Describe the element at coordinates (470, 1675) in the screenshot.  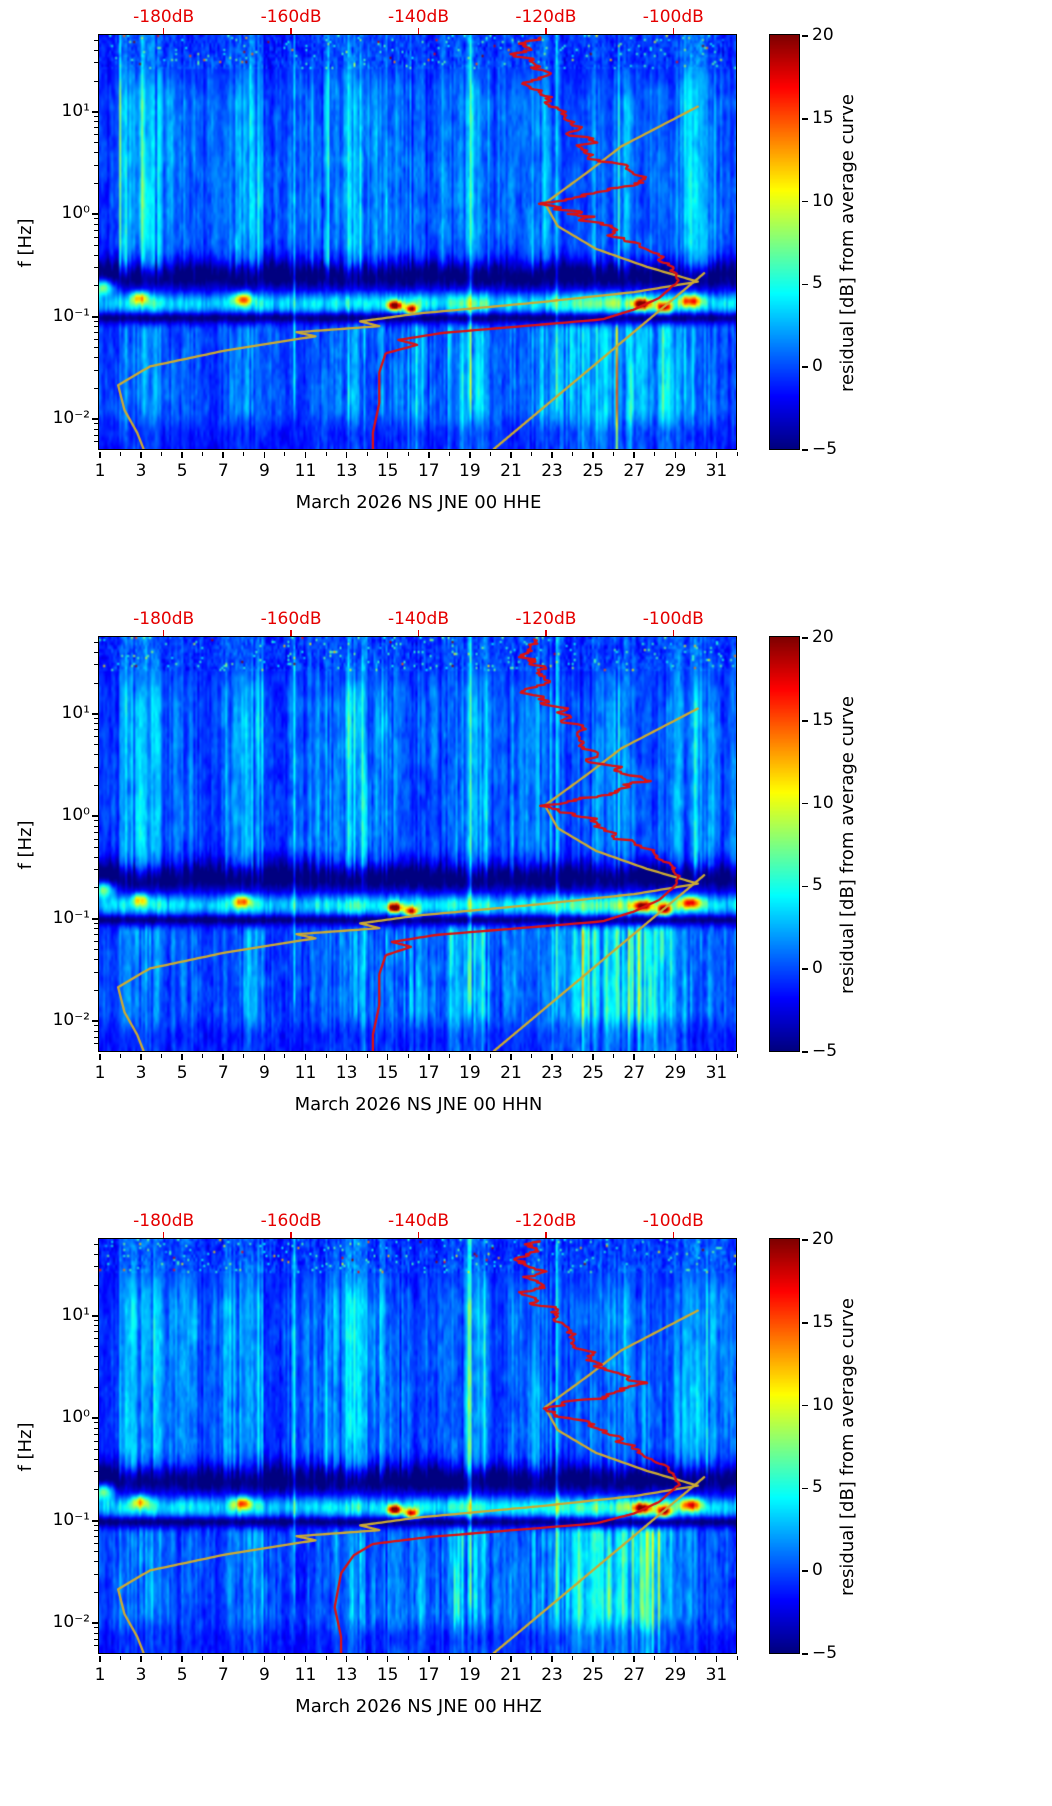
I see `x-axis-tick-label: 19` at that location.